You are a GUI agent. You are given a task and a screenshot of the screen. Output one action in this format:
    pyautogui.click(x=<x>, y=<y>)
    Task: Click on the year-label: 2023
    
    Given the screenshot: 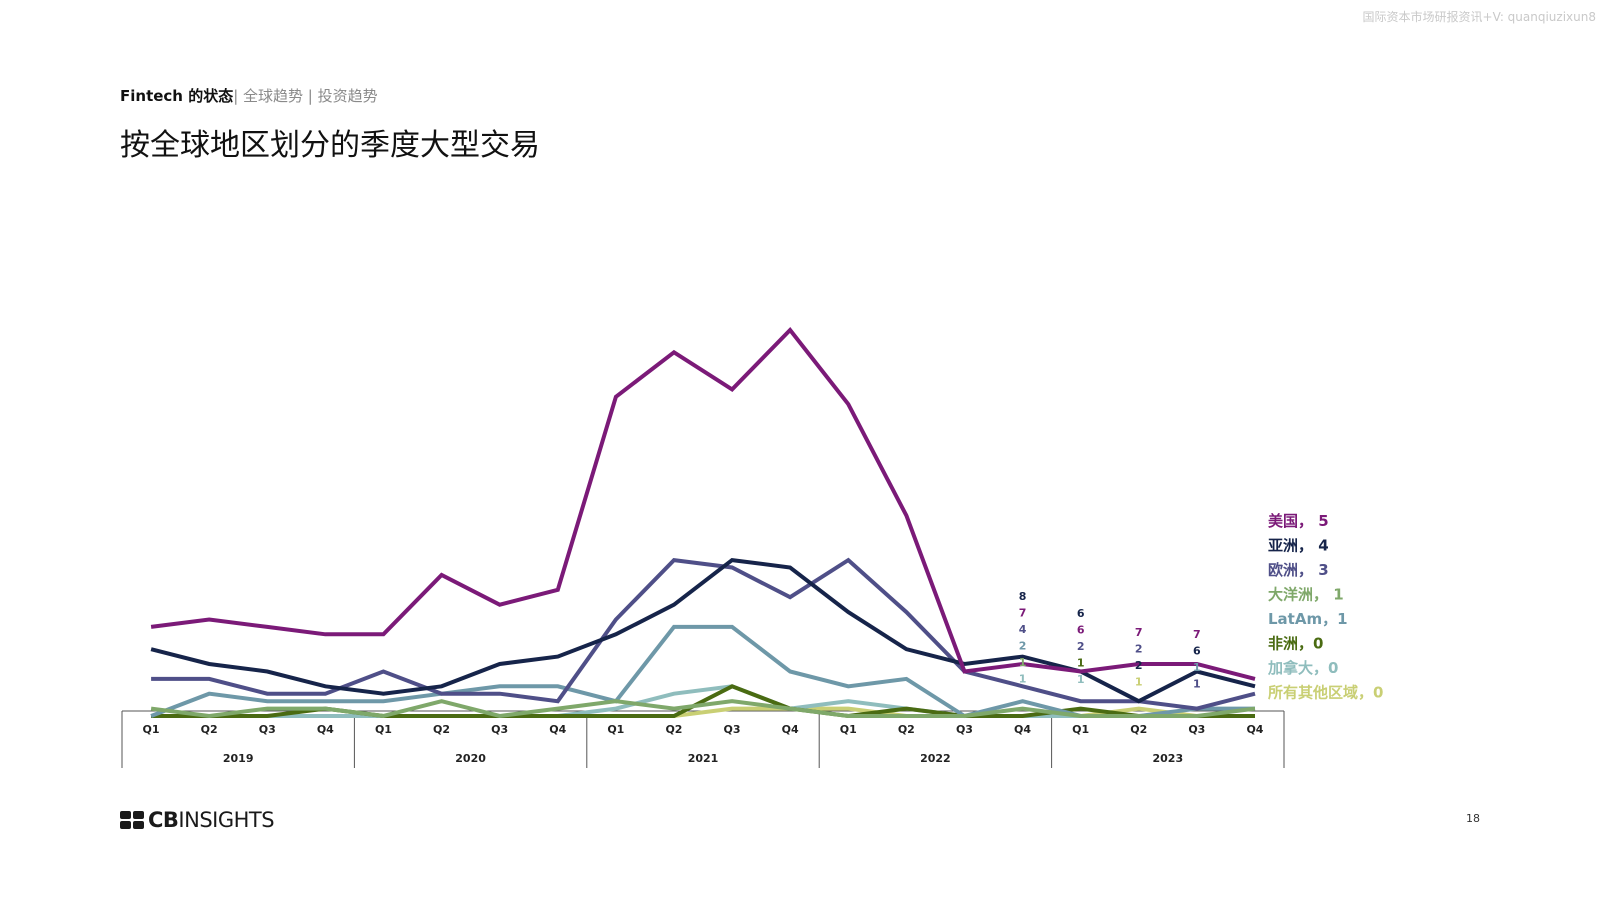 What is the action you would take?
    pyautogui.click(x=1167, y=758)
    